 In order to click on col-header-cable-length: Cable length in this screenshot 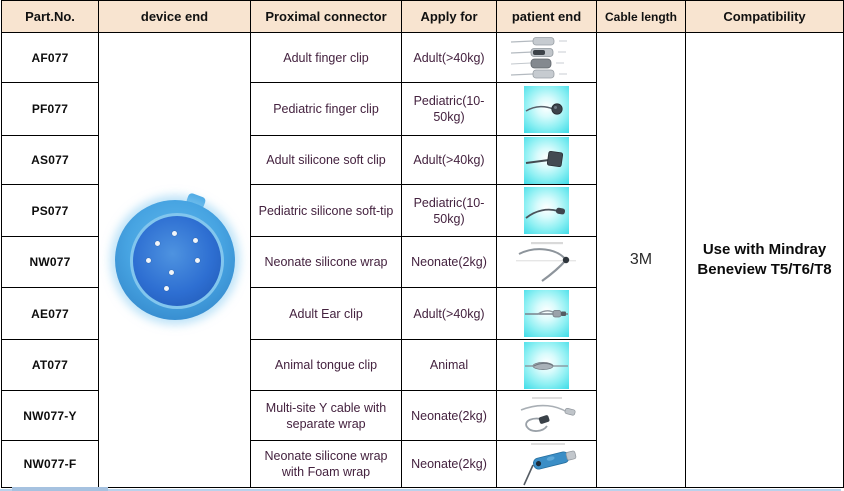, I will do `click(641, 16)`.